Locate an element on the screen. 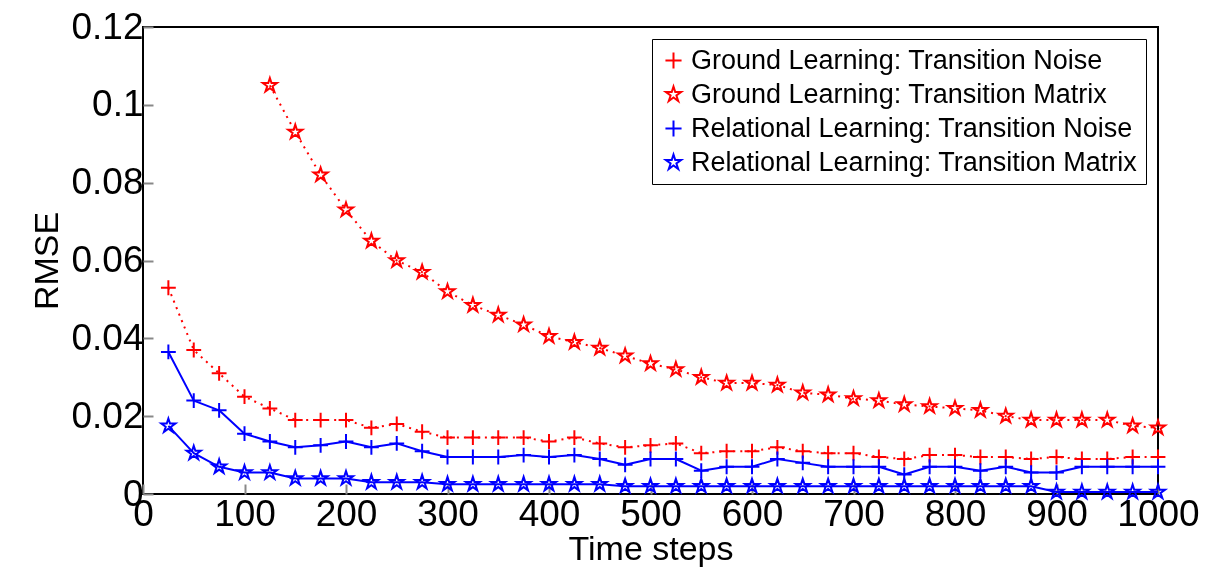 The width and height of the screenshot is (1208, 574). y-tick-label: 0.02 is located at coordinates (107, 415).